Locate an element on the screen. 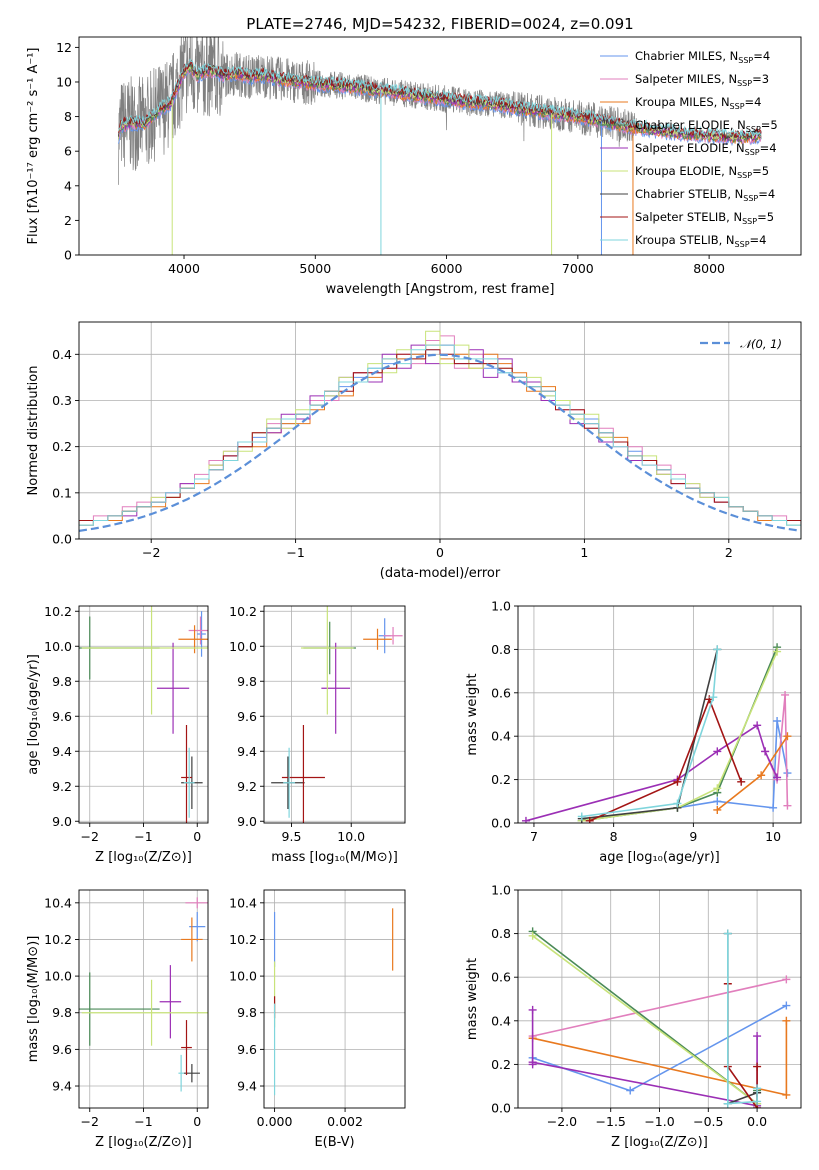 This screenshot has height=1170, width=819. axes-frame is located at coordinates (659, 714).